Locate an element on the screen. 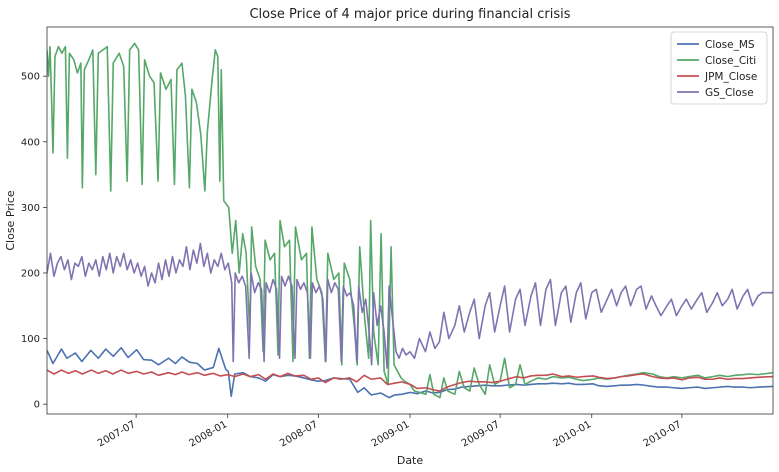 The width and height of the screenshot is (779, 472). series-line-jpm-close is located at coordinates (410, 380).